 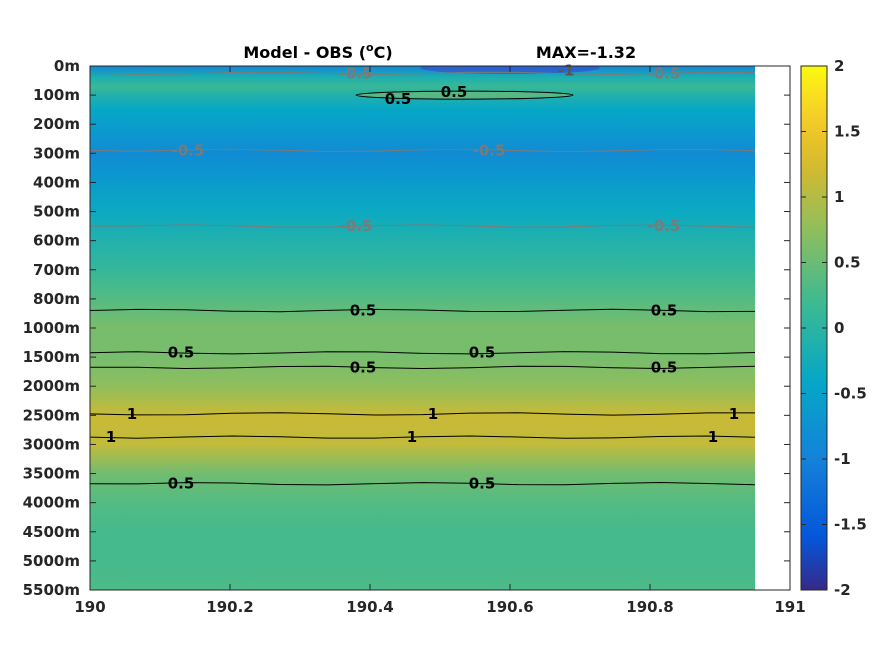 I want to click on y-tick-label: 1500m, so click(x=51, y=357).